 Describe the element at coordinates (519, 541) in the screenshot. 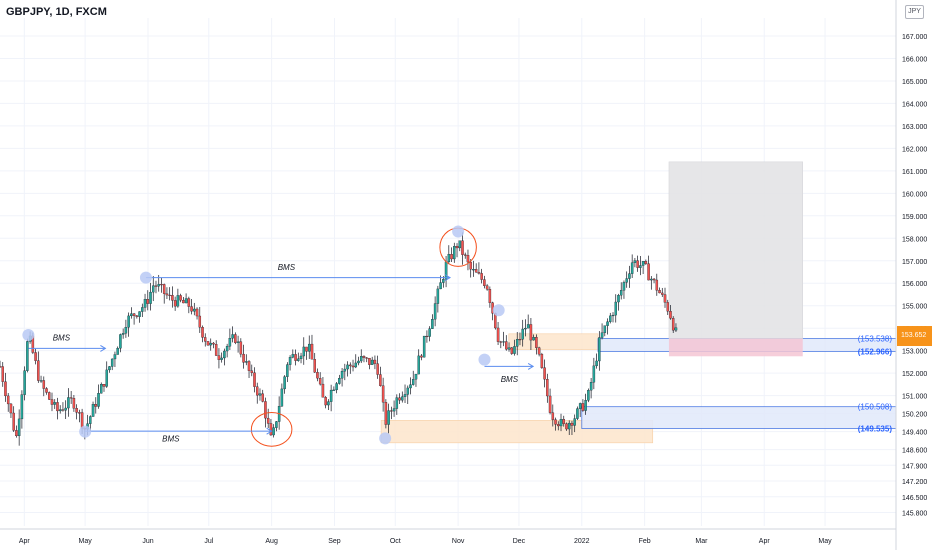

I see `x-tick-label: Dec` at that location.